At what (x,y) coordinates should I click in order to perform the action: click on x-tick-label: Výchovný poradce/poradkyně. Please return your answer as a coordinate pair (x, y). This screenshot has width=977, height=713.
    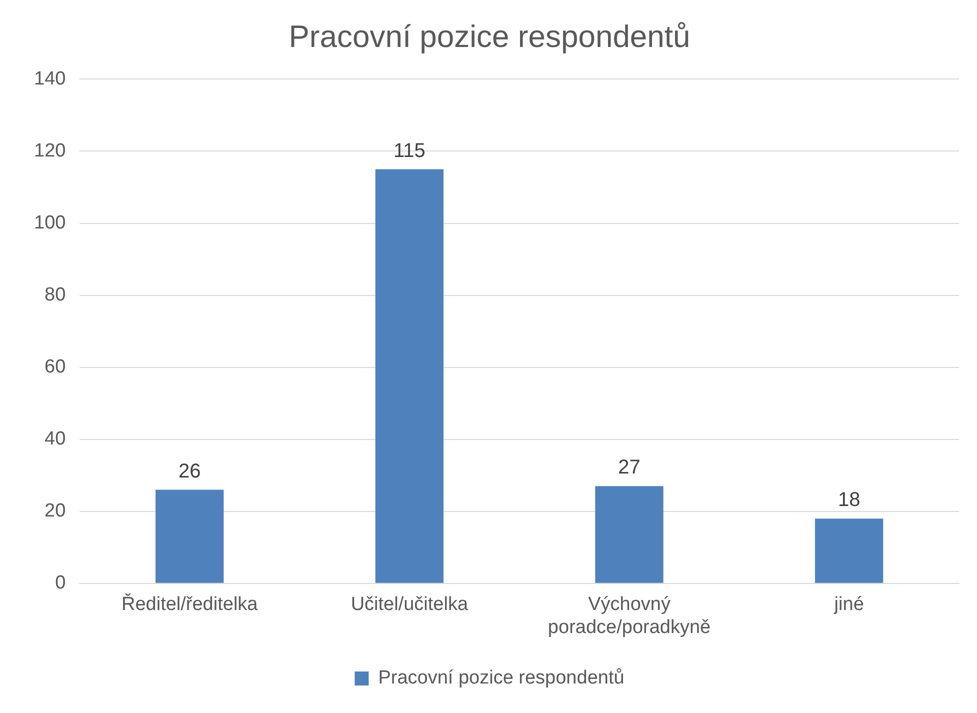
    Looking at the image, I should click on (629, 616).